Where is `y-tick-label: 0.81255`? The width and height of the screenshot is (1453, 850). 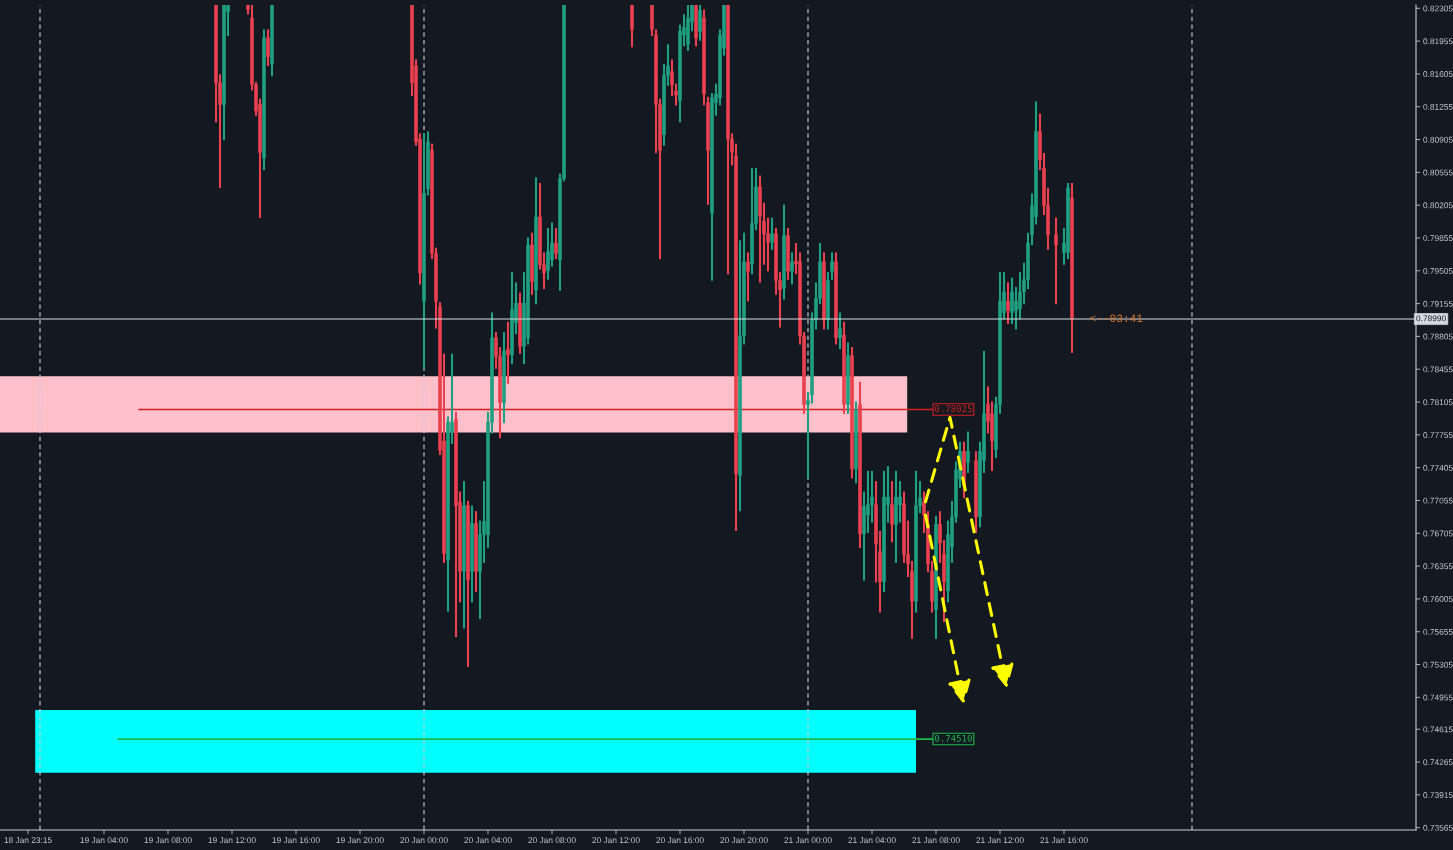 y-tick-label: 0.81255 is located at coordinates (1438, 106).